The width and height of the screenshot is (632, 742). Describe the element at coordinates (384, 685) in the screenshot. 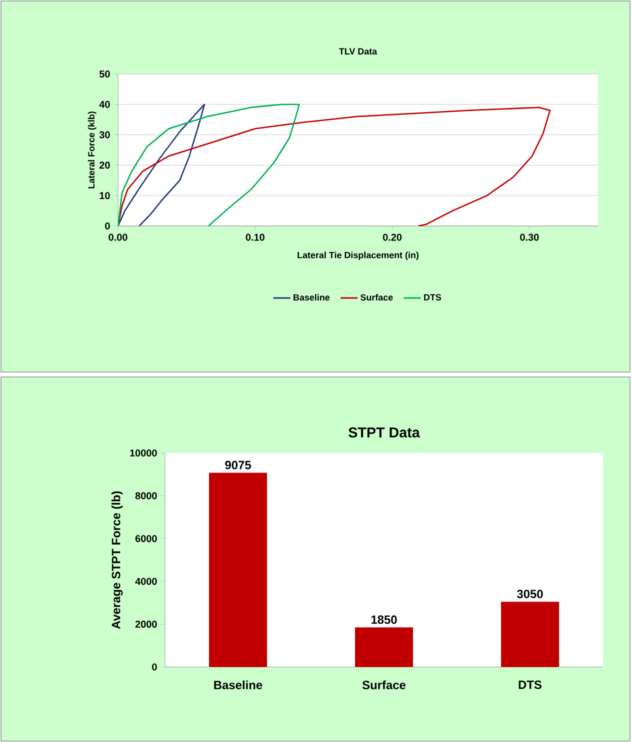

I see `x-tick-label: Surface` at that location.